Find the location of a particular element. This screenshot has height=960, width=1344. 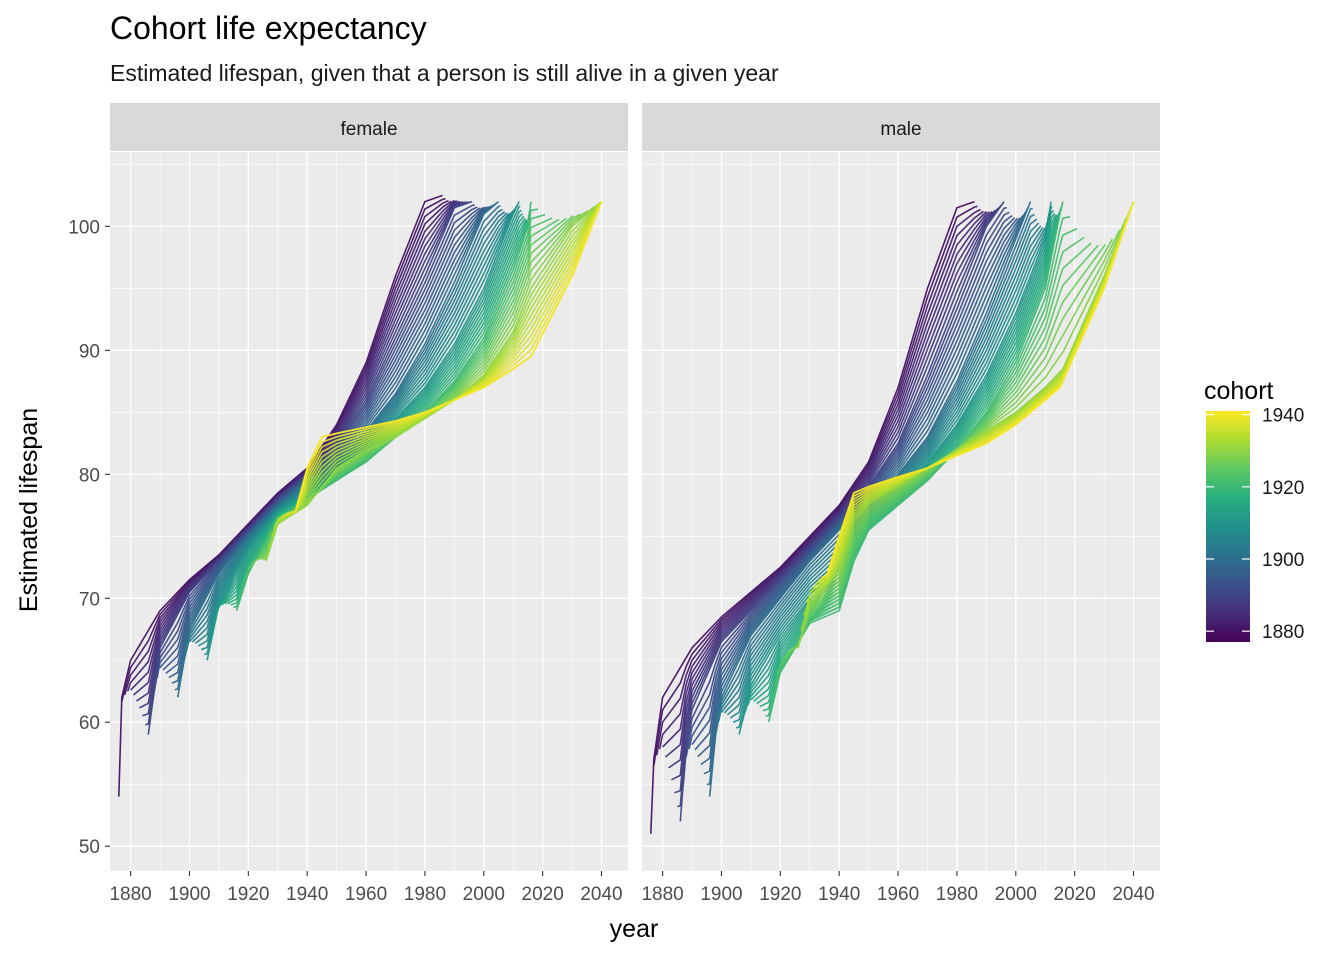

legend-label: 1920 is located at coordinates (1283, 488).